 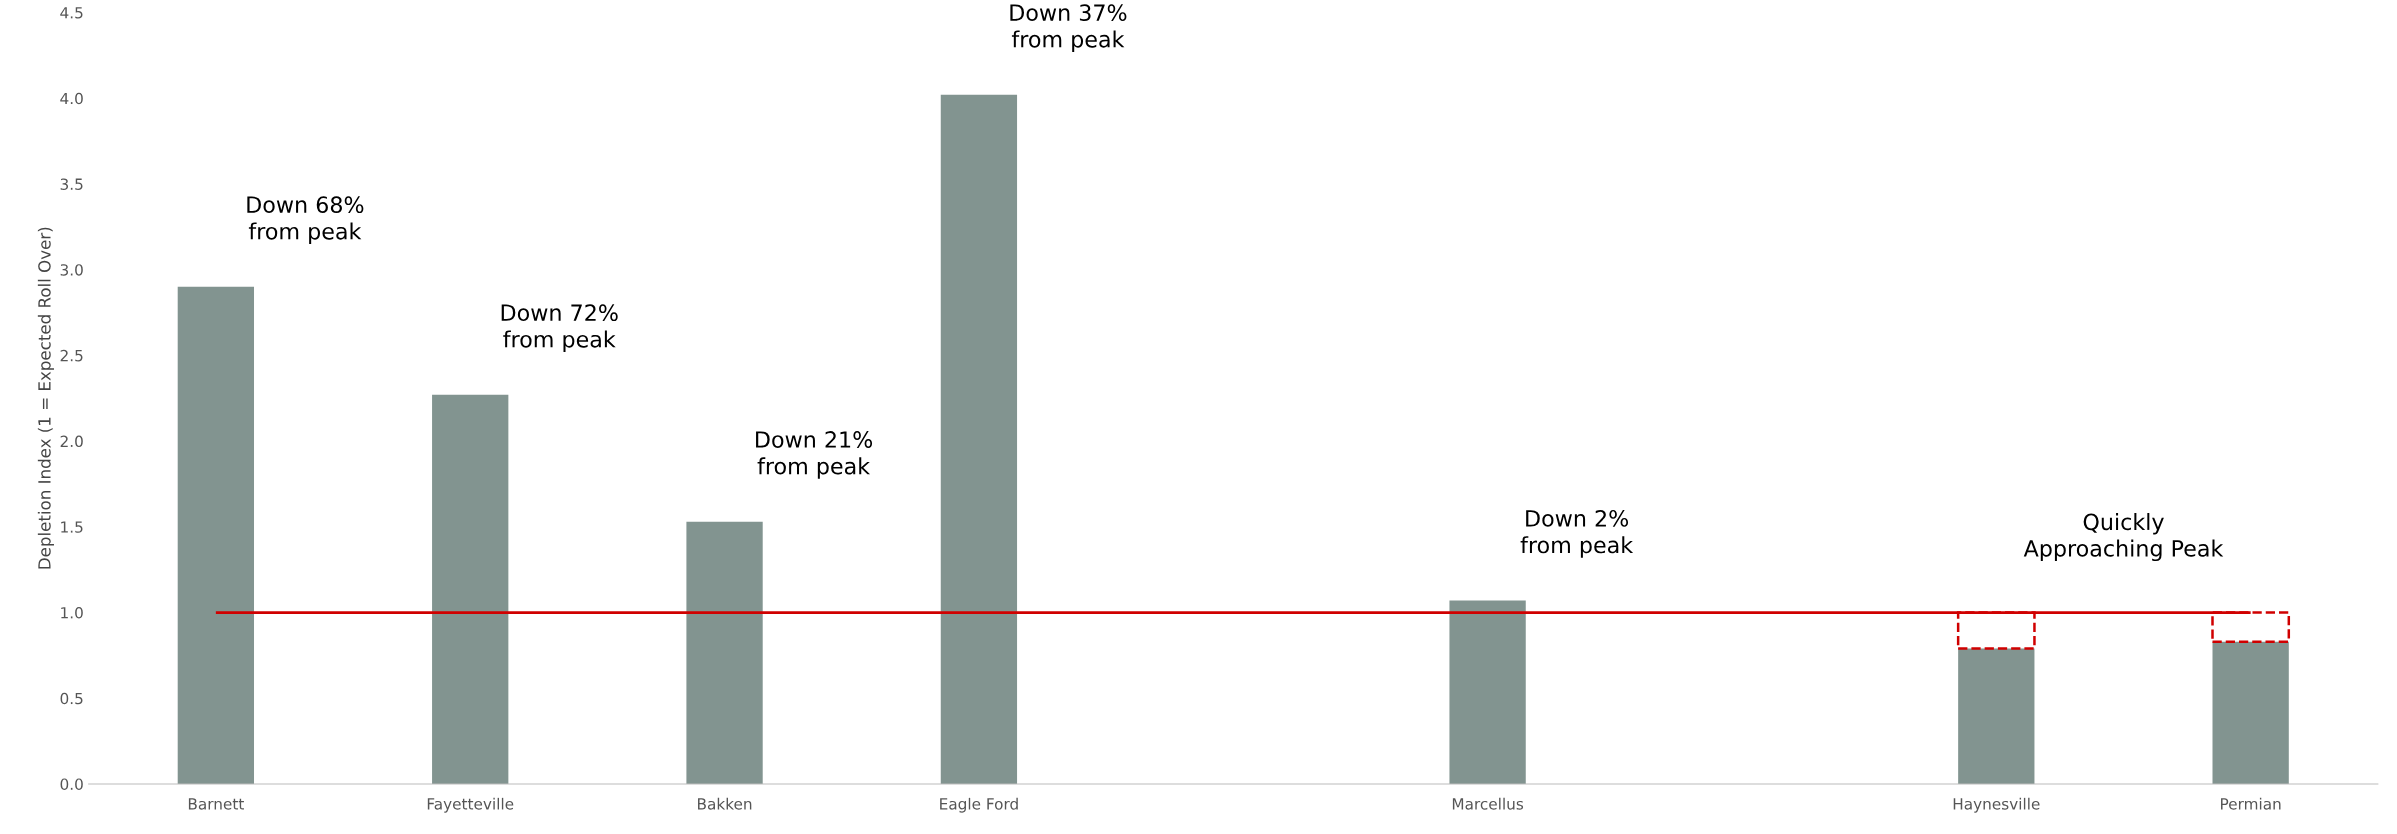 What do you see at coordinates (559, 328) in the screenshot?
I see `annotation: Down 72% from peak` at bounding box center [559, 328].